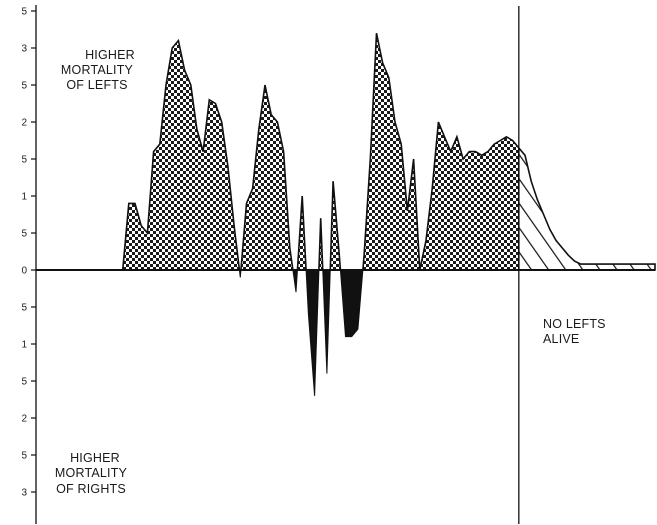 The height and width of the screenshot is (525, 657). Describe the element at coordinates (110, 55) in the screenshot. I see `annotation-top-line-1: HIGHER` at that location.